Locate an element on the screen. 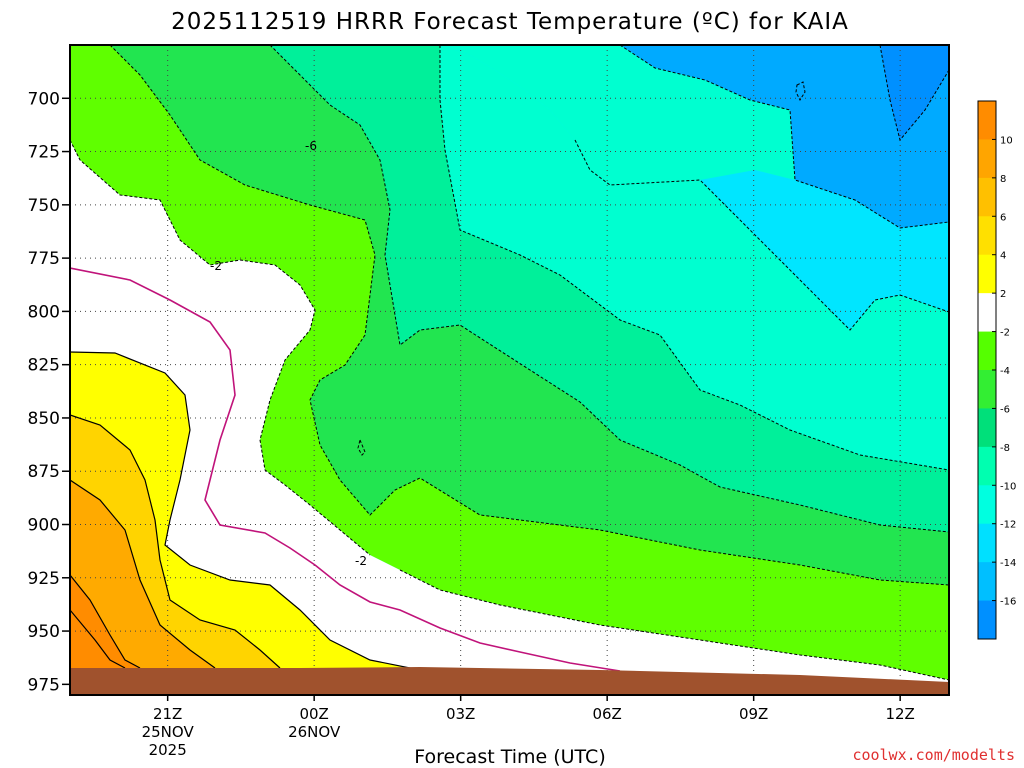  colorbar-label: -2 is located at coordinates (1005, 333).